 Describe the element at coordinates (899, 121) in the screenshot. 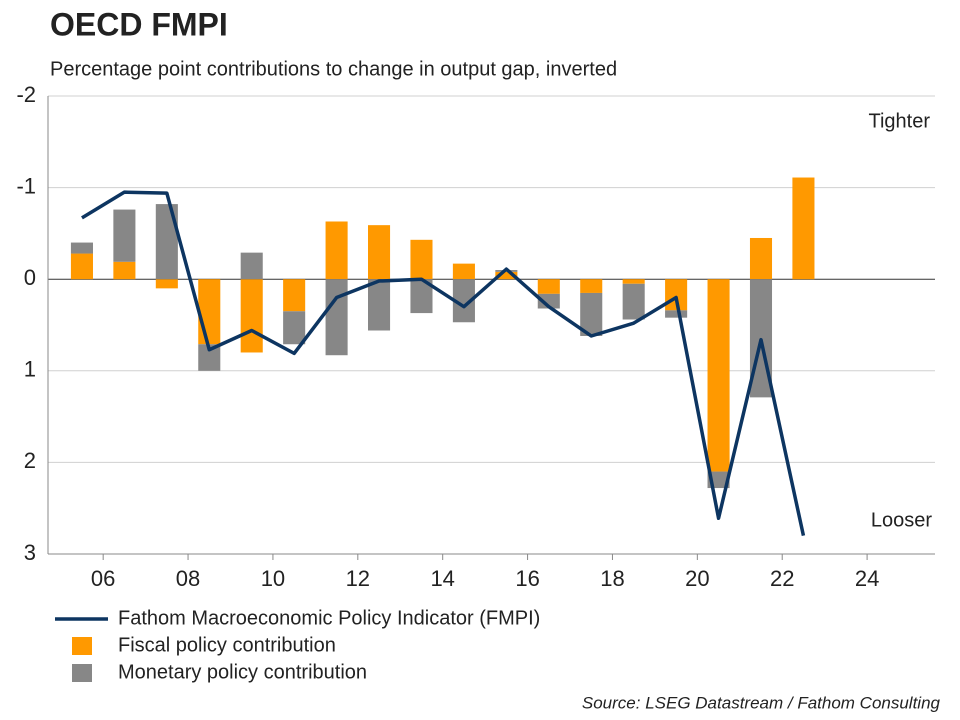

I see `annotation: Tighter` at that location.